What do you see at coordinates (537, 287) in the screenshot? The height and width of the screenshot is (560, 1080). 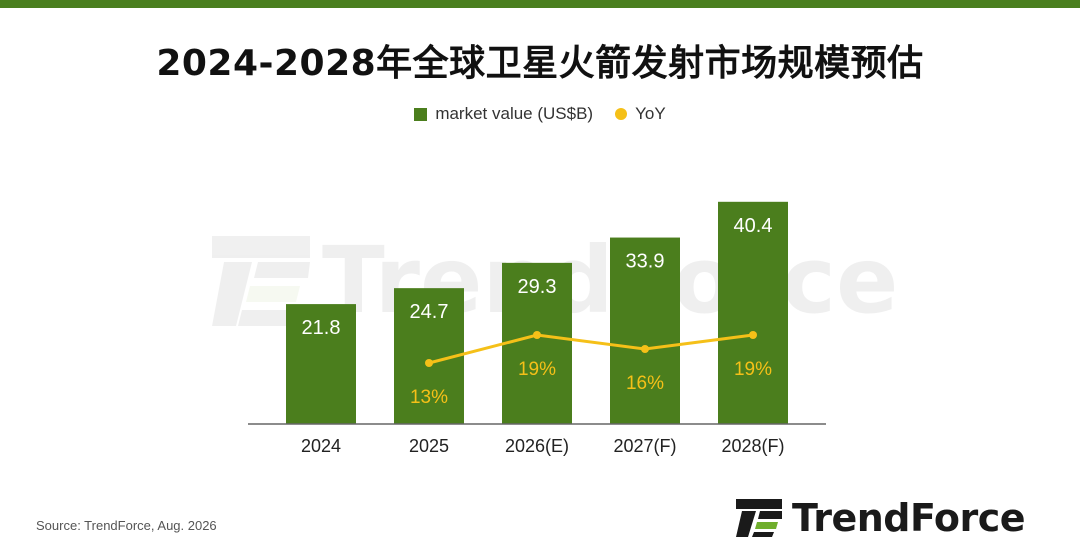 I see `bar-value-label: 29.3` at bounding box center [537, 287].